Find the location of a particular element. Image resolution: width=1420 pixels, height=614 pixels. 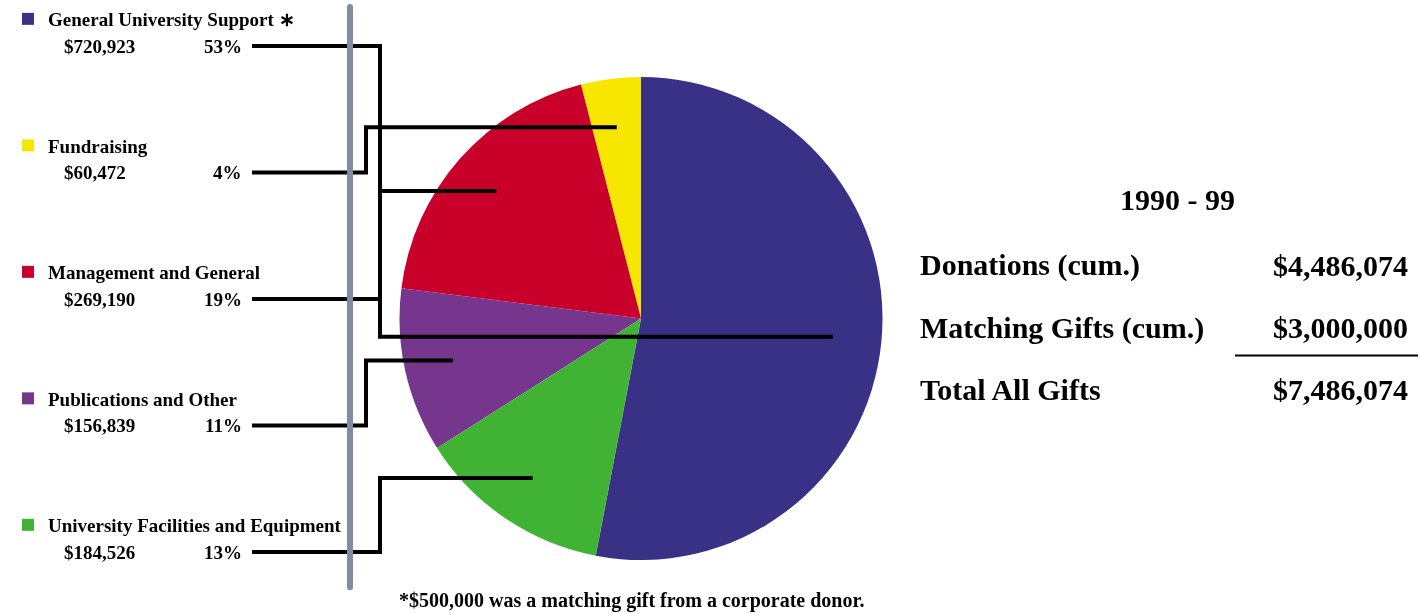

text: Matching Gifts (cum.) is located at coordinates (1062, 328).